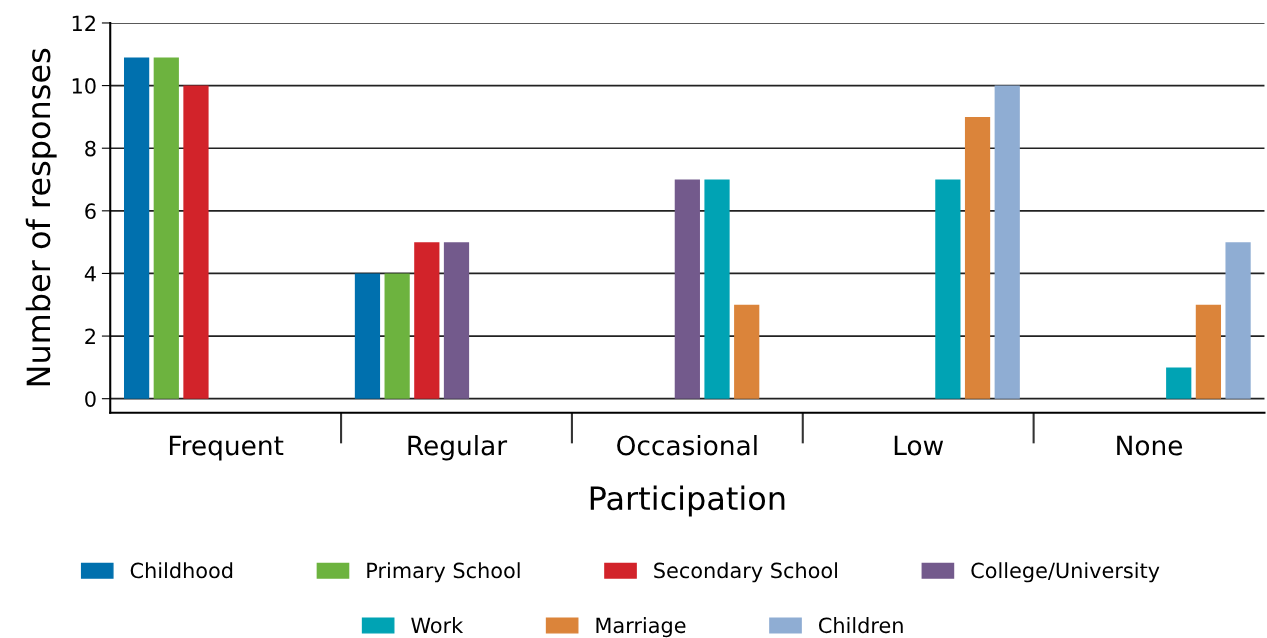  I want to click on legend-label: Secondary School, so click(745, 572).